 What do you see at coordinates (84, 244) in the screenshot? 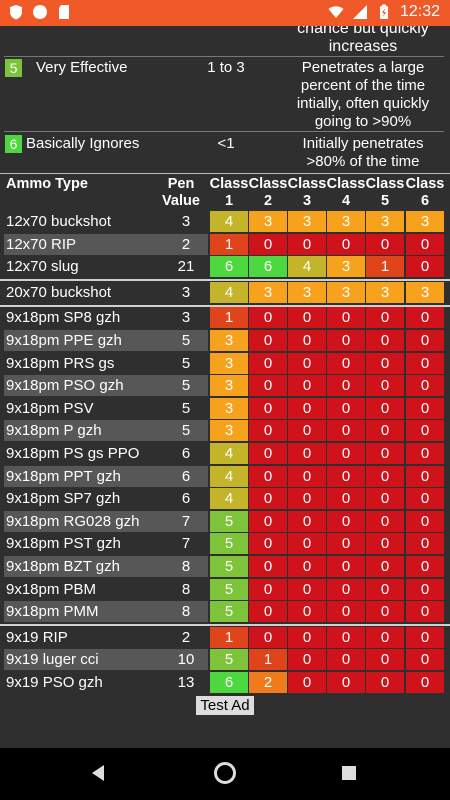
I see `ammo-name: 12x70 RIP` at bounding box center [84, 244].